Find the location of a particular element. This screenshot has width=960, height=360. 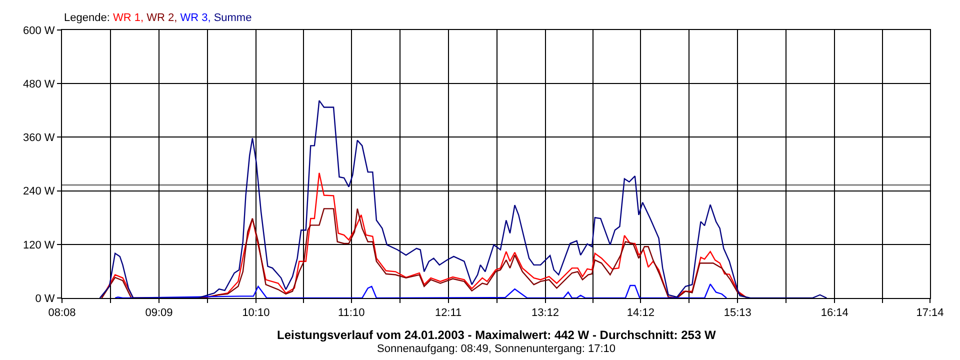

legend-title: Legende: is located at coordinates (87, 18).